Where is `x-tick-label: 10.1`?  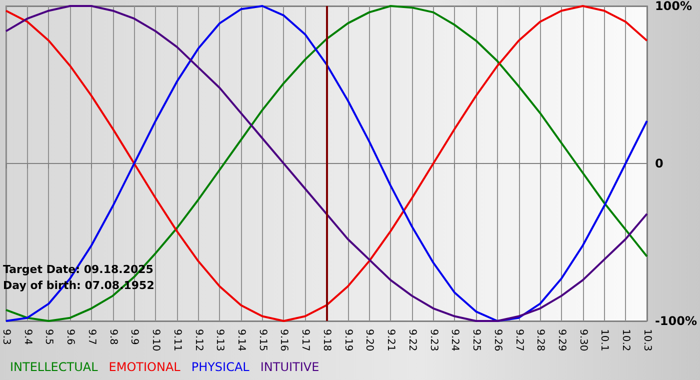
x-tick-label: 10.1 is located at coordinates (604, 340).